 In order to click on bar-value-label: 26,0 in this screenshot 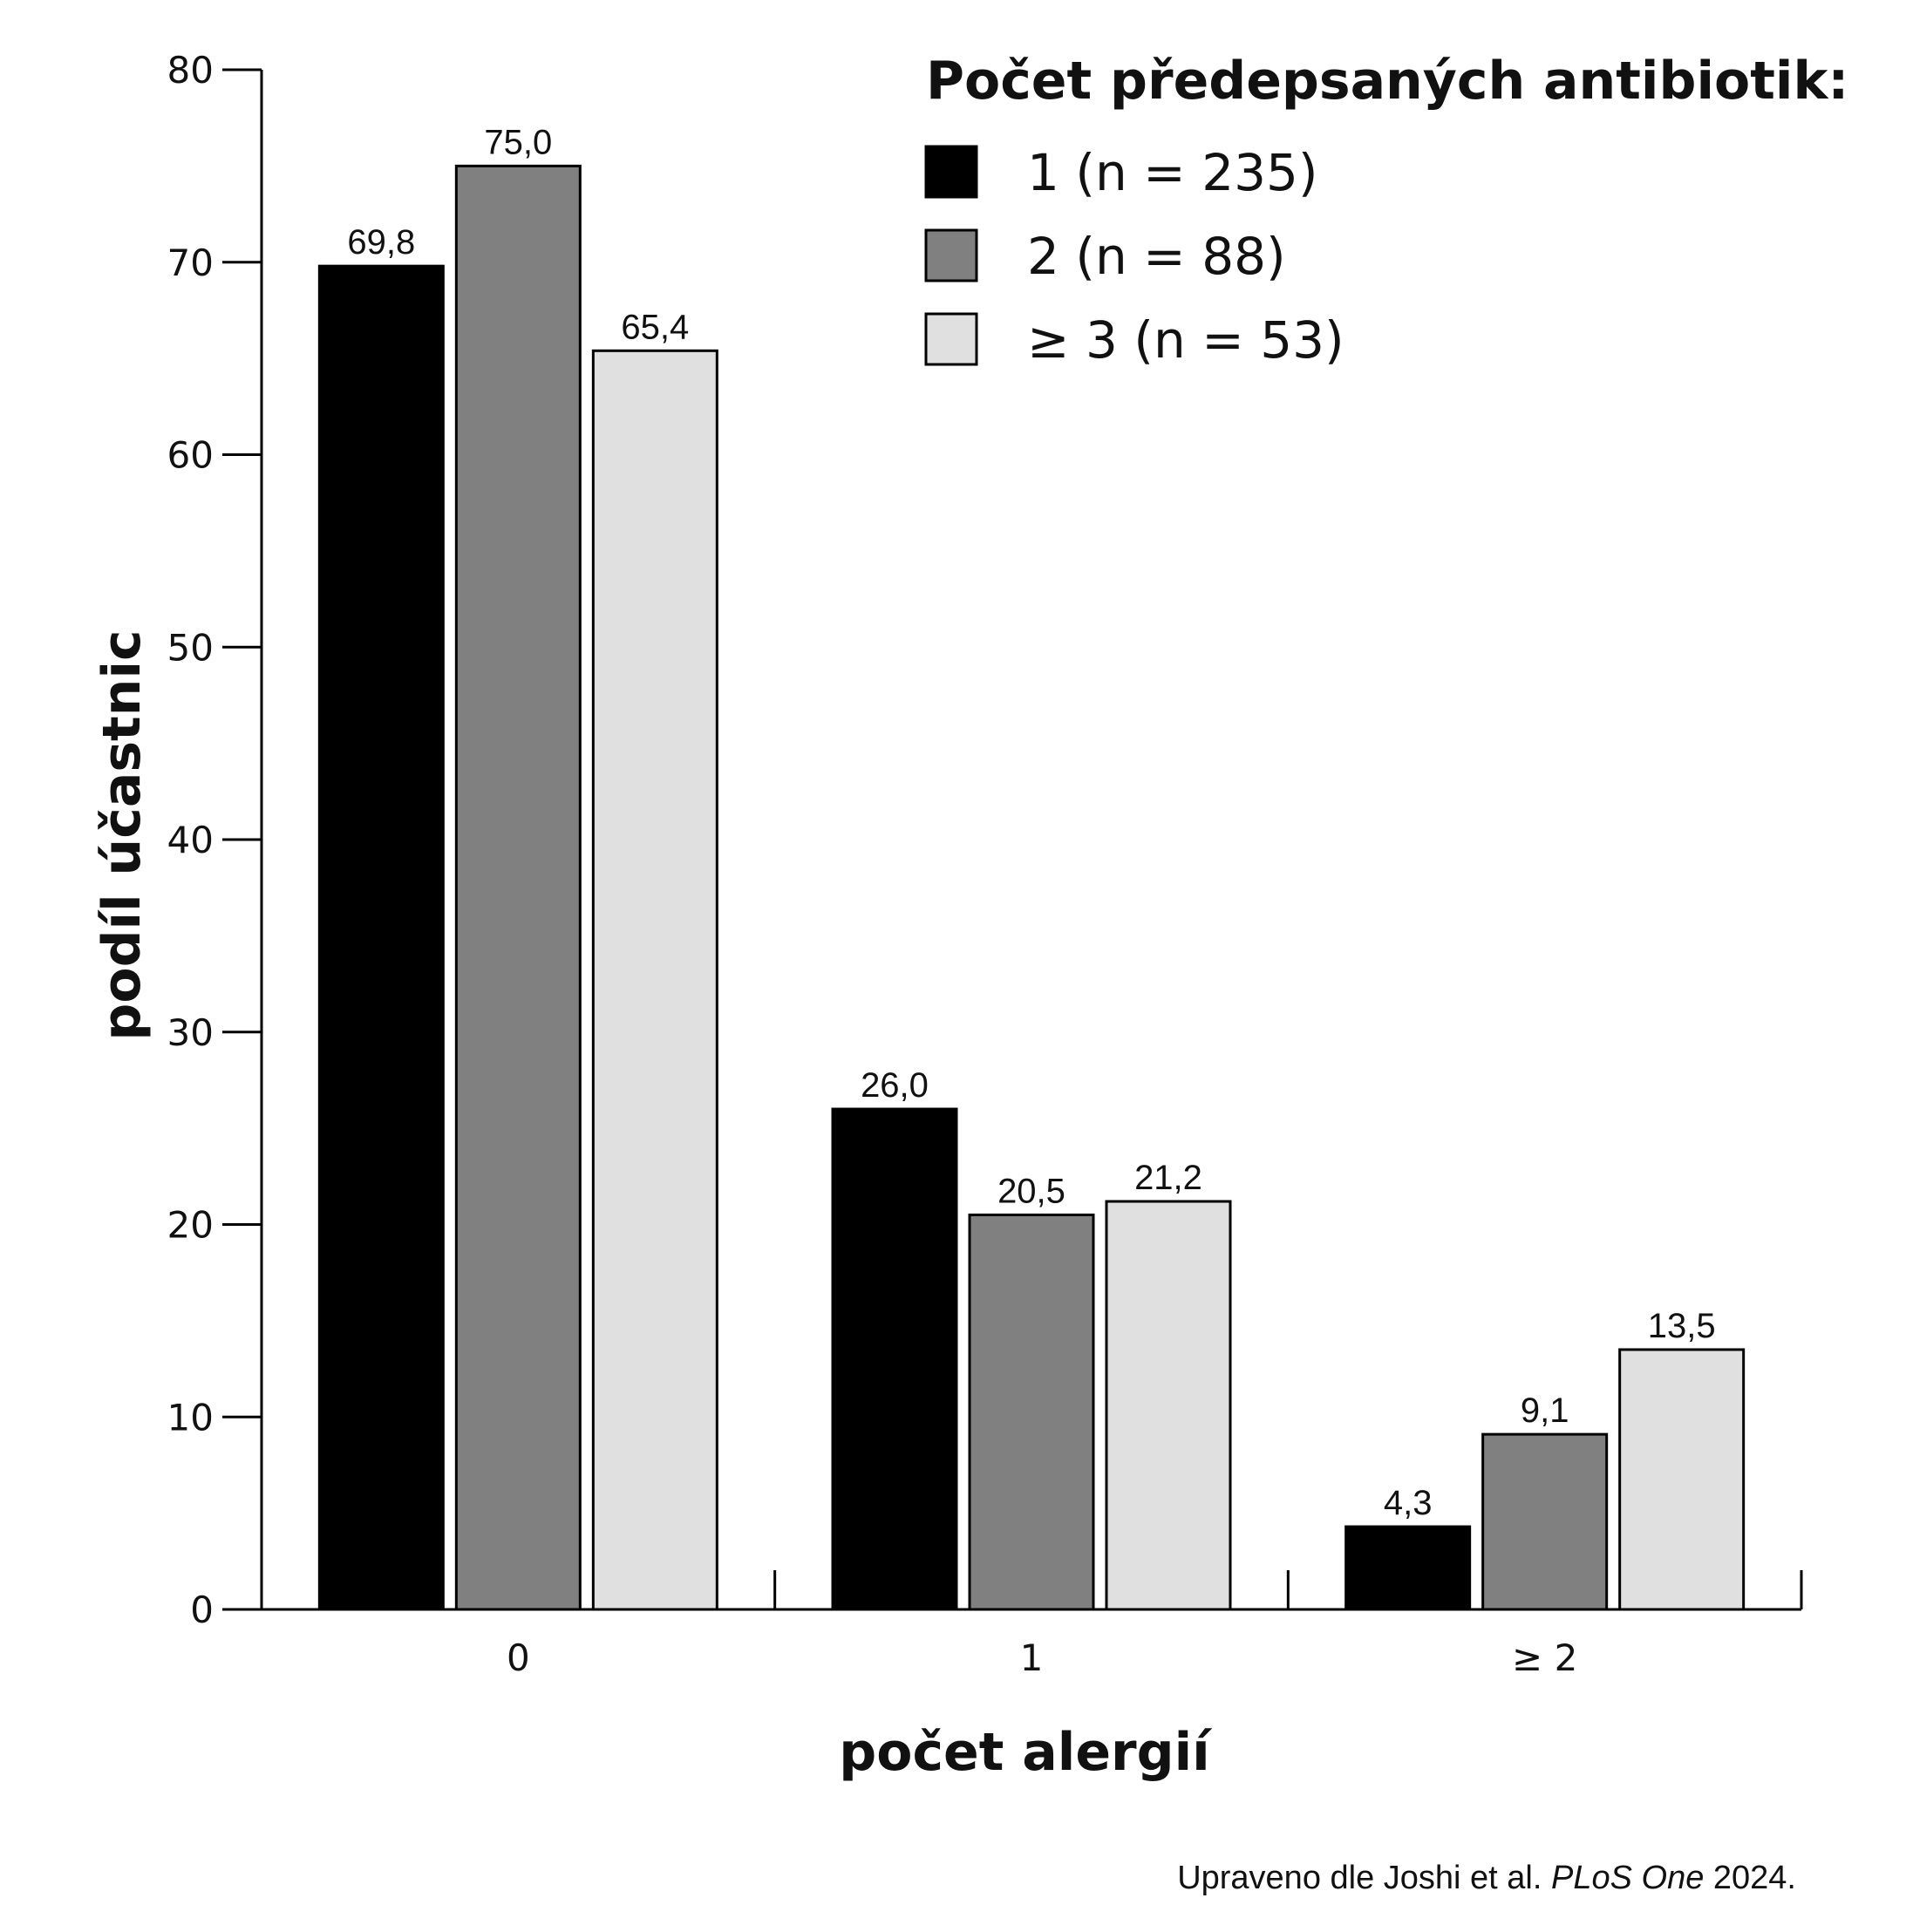, I will do `click(895, 1085)`.